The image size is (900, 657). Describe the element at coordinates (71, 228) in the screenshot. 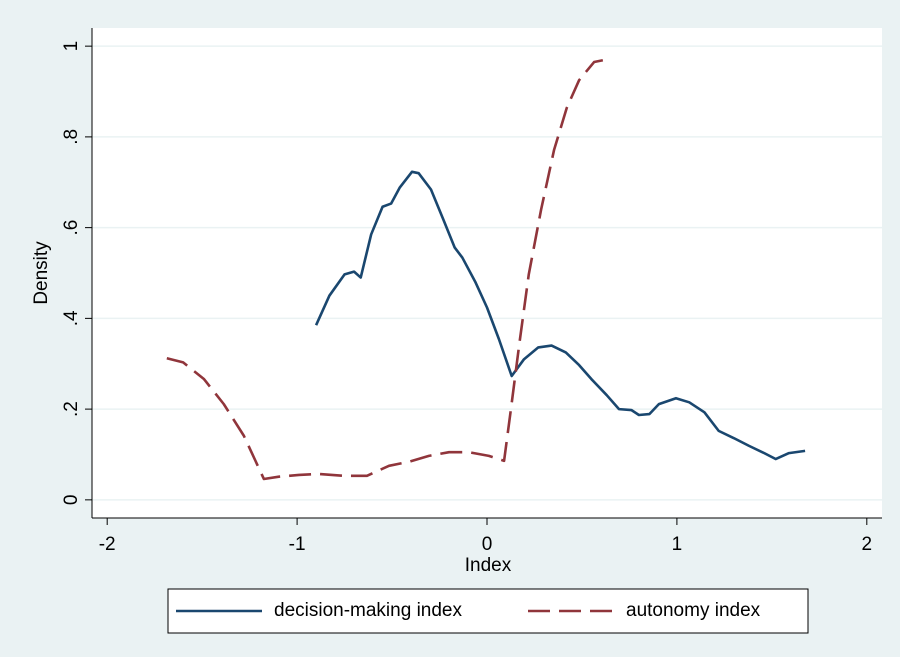

I see `y-tick-label: .6` at that location.